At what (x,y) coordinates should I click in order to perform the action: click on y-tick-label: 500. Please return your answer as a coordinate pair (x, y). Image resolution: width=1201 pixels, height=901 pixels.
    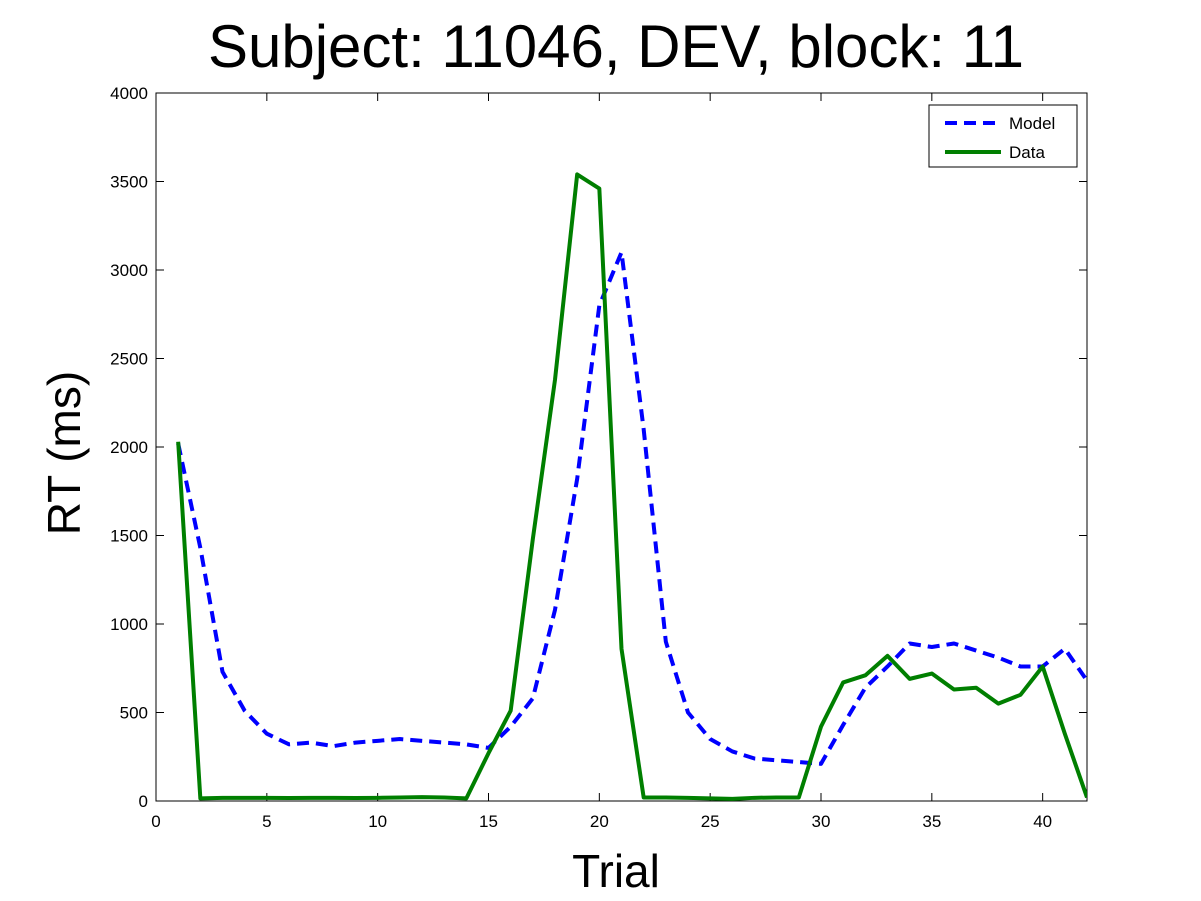
    Looking at the image, I should click on (134, 713).